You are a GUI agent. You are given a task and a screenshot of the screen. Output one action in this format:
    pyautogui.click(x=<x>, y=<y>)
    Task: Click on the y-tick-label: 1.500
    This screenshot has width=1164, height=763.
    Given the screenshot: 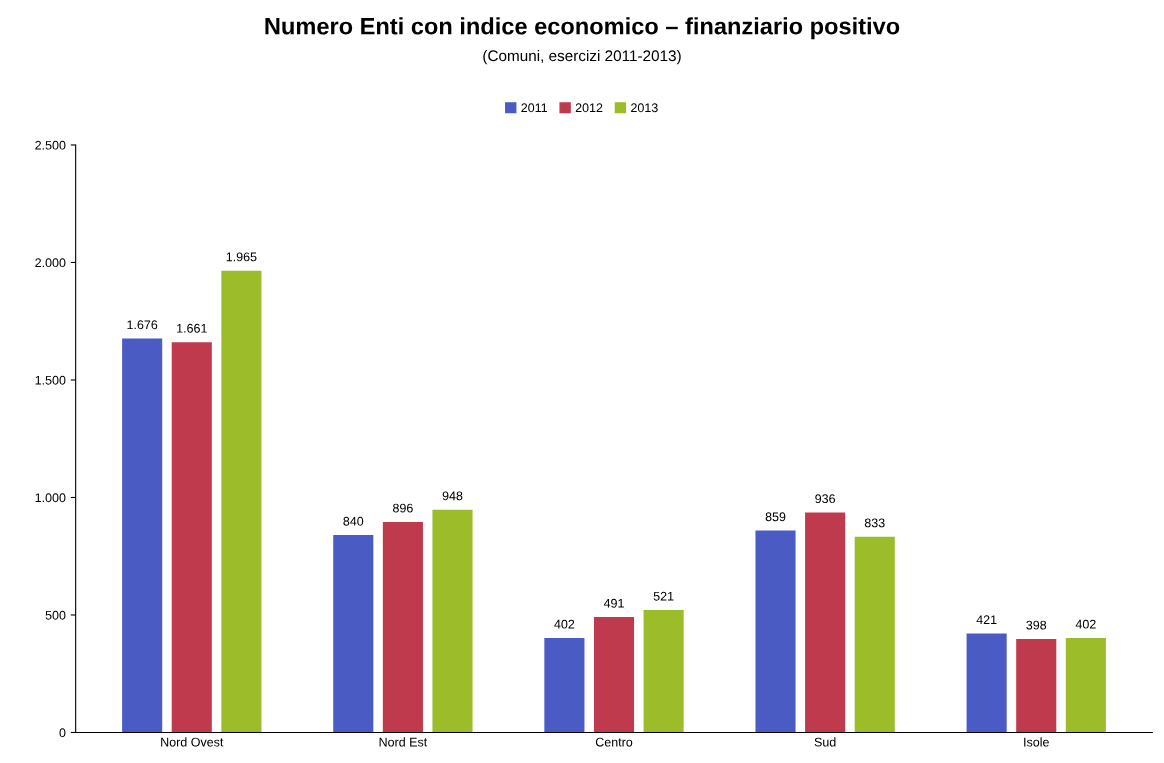 What is the action you would take?
    pyautogui.click(x=50, y=380)
    